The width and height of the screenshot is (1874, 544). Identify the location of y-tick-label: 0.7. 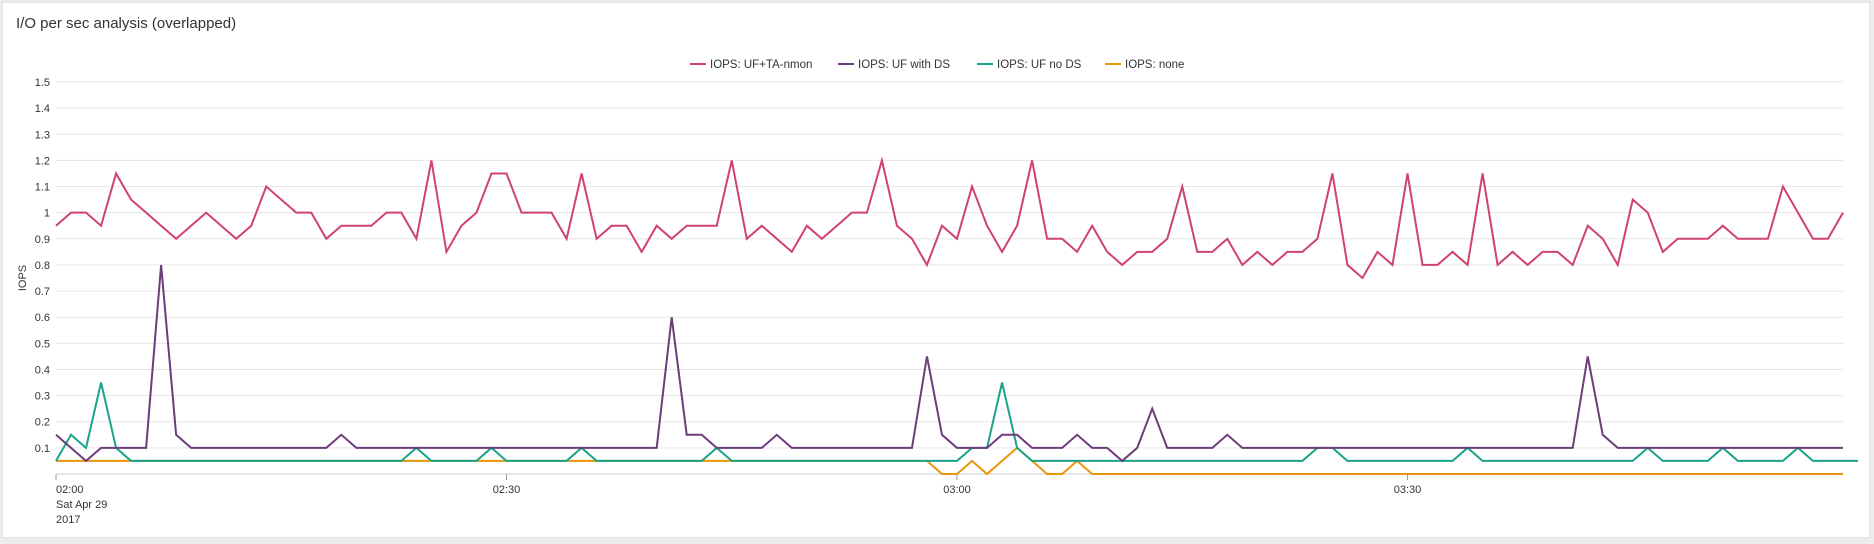
(42, 292).